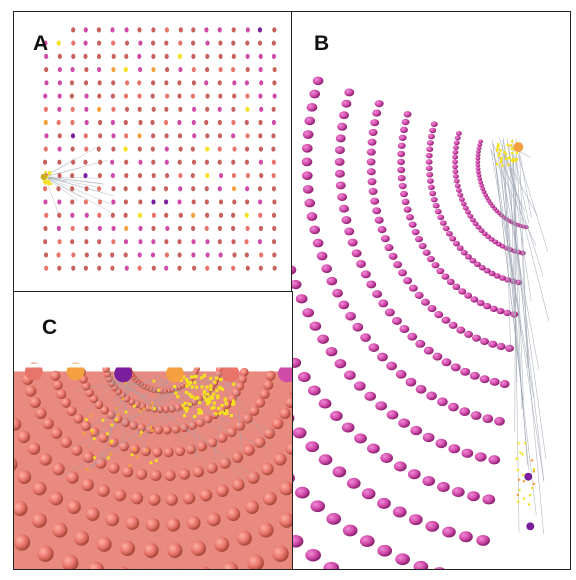 The image size is (576, 580). What do you see at coordinates (528, 476) in the screenshot?
I see `hub-node` at bounding box center [528, 476].